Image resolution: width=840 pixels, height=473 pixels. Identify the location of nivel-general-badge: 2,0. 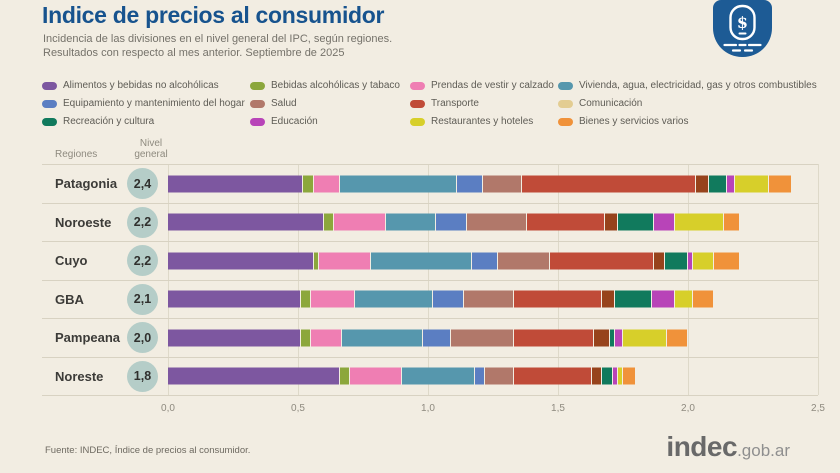
(142, 338).